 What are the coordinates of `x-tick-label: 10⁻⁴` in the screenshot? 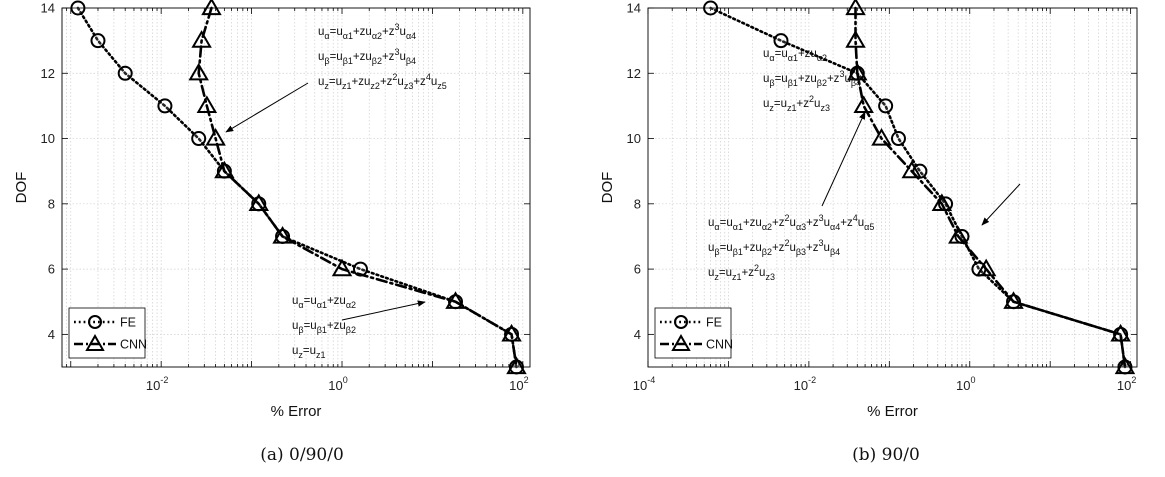 It's located at (644, 384).